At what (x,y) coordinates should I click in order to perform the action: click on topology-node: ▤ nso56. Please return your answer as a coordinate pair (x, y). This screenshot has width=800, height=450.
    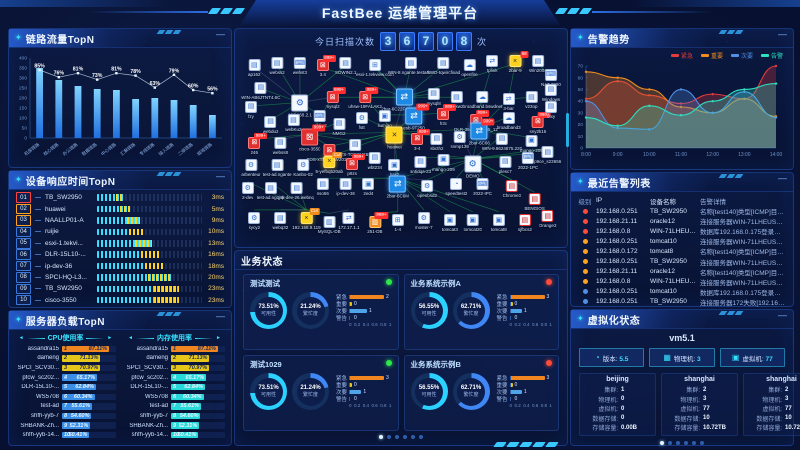
    Looking at the image, I should click on (323, 187).